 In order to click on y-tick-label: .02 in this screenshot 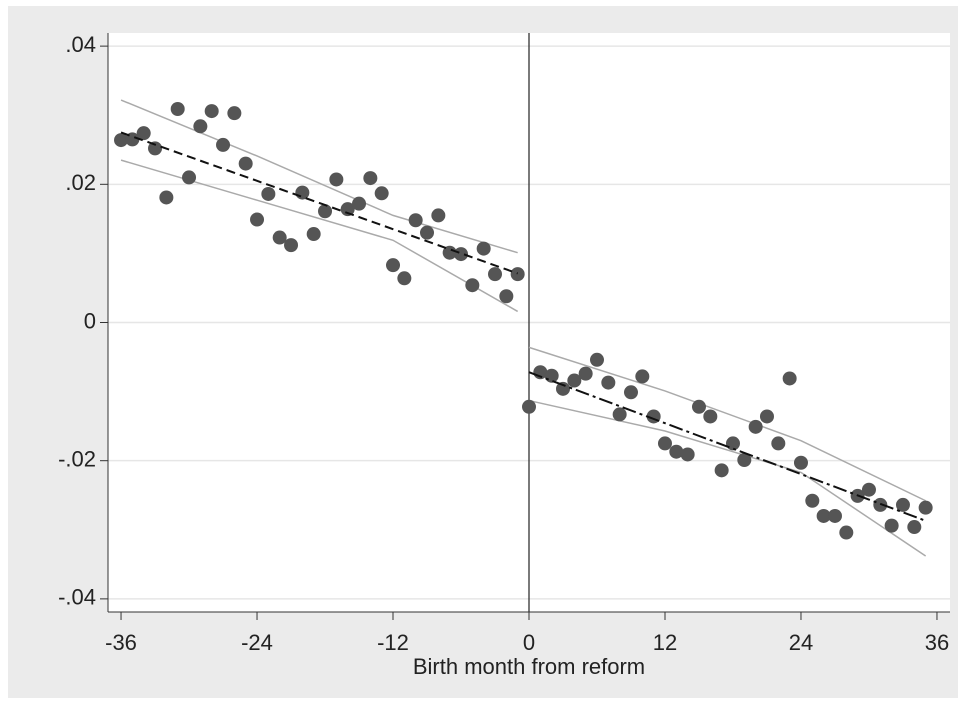, I will do `click(80, 182)`.